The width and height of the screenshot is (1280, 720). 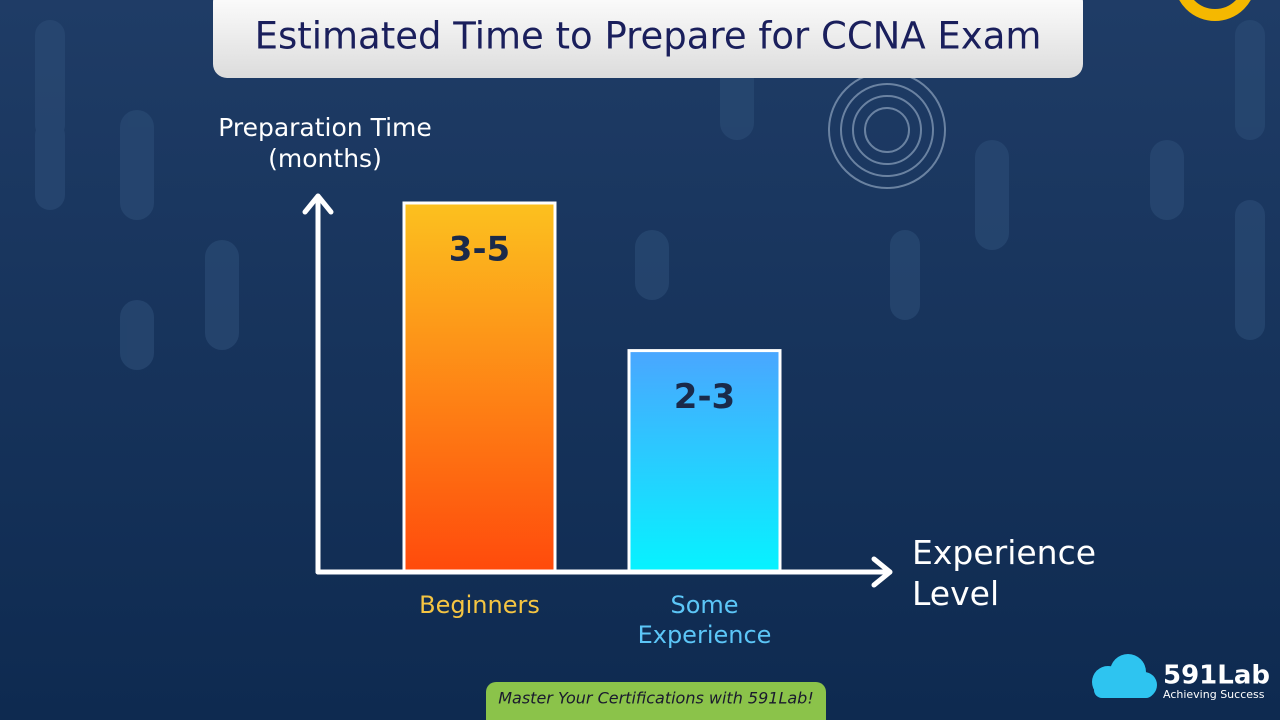 What do you see at coordinates (1215, 10) in the screenshot?
I see `decor-ring` at bounding box center [1215, 10].